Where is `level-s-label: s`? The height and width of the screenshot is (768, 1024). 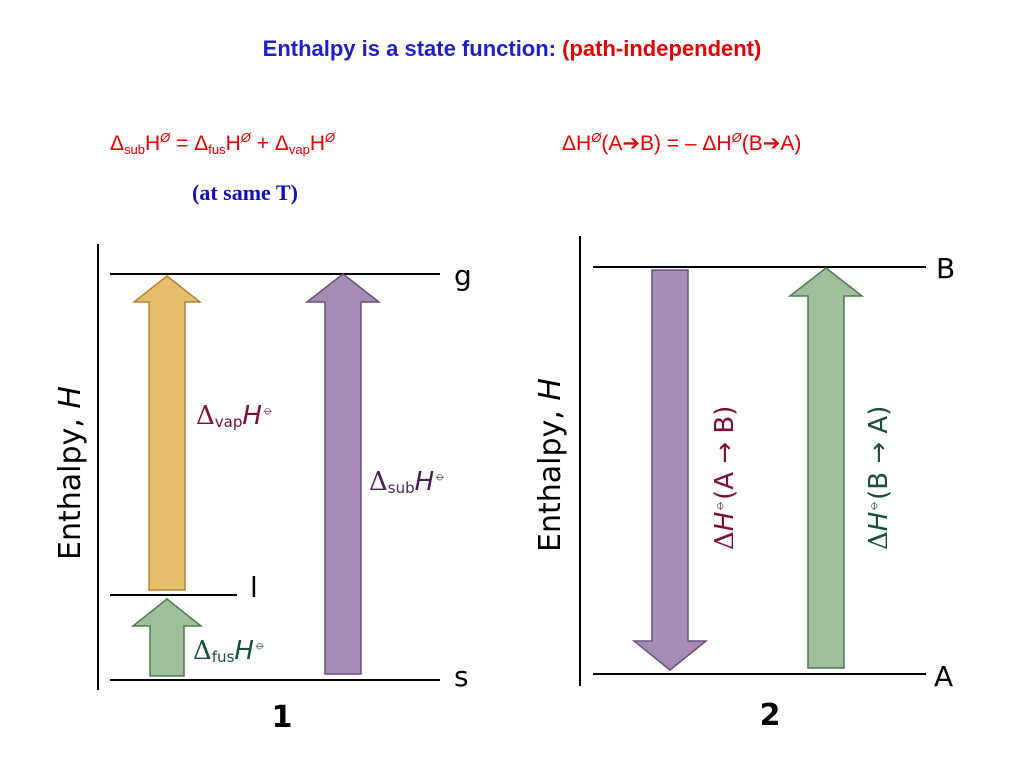 level-s-label: s is located at coordinates (461, 676).